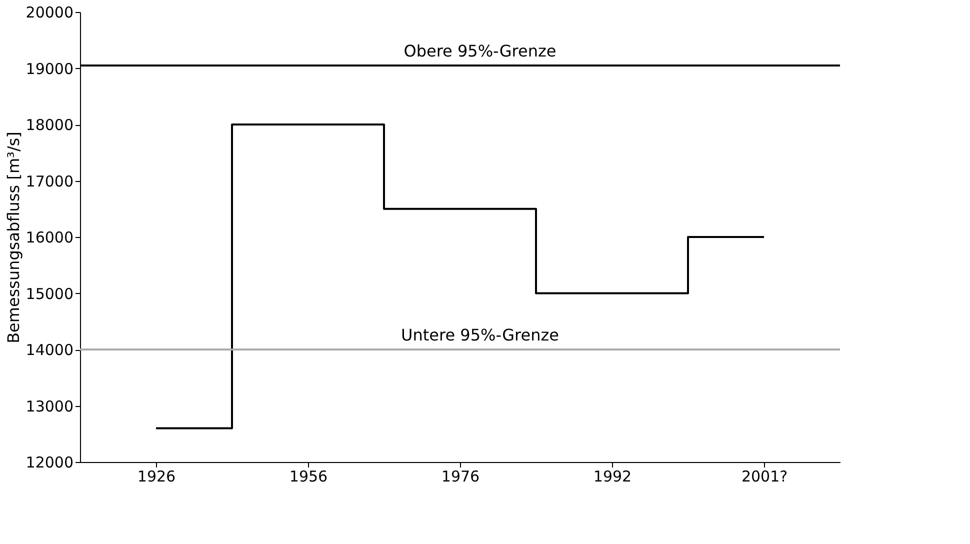 The image size is (970, 544). Describe the element at coordinates (480, 335) in the screenshot. I see `ref-line-label: Untere 95%-Grenze` at that location.